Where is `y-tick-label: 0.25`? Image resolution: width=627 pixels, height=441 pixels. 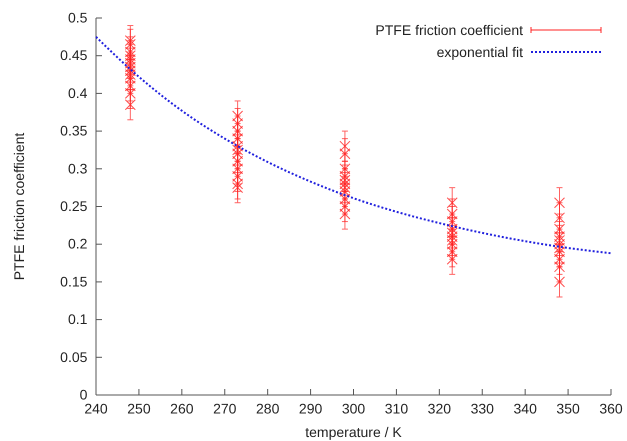
y-tick-label: 0.25 is located at coordinates (74, 206).